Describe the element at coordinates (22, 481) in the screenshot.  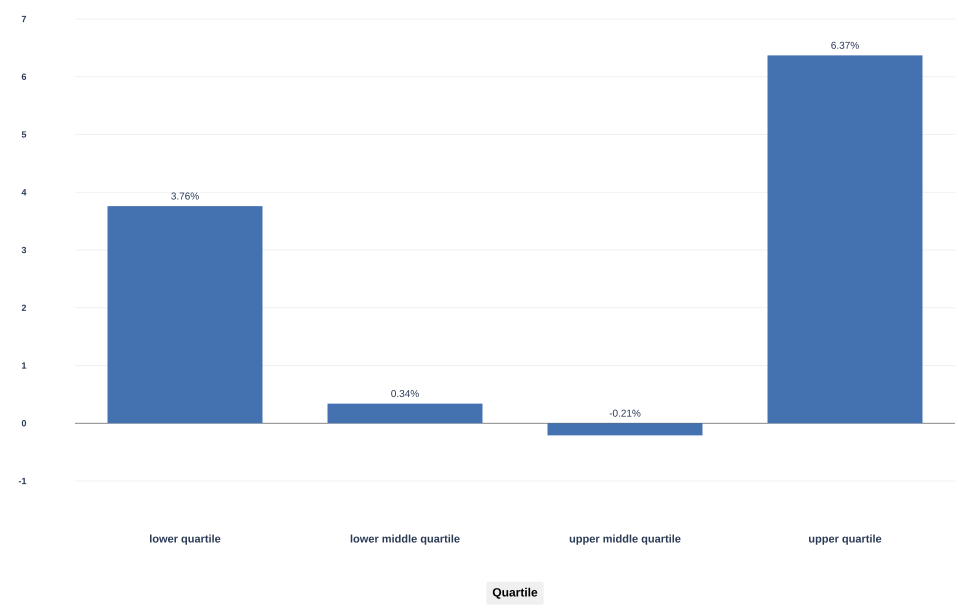
I see `y-tick-label: -1` at that location.